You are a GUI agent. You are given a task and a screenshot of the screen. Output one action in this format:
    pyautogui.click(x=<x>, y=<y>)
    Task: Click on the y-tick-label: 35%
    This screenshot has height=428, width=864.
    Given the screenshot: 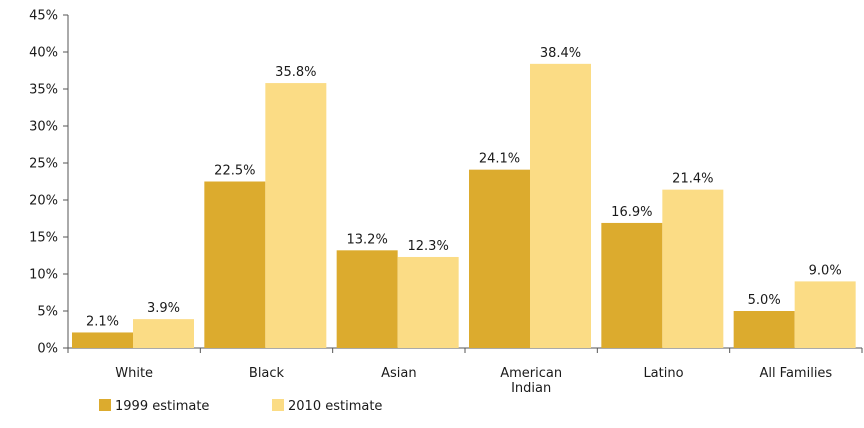 What is the action you would take?
    pyautogui.click(x=43, y=90)
    